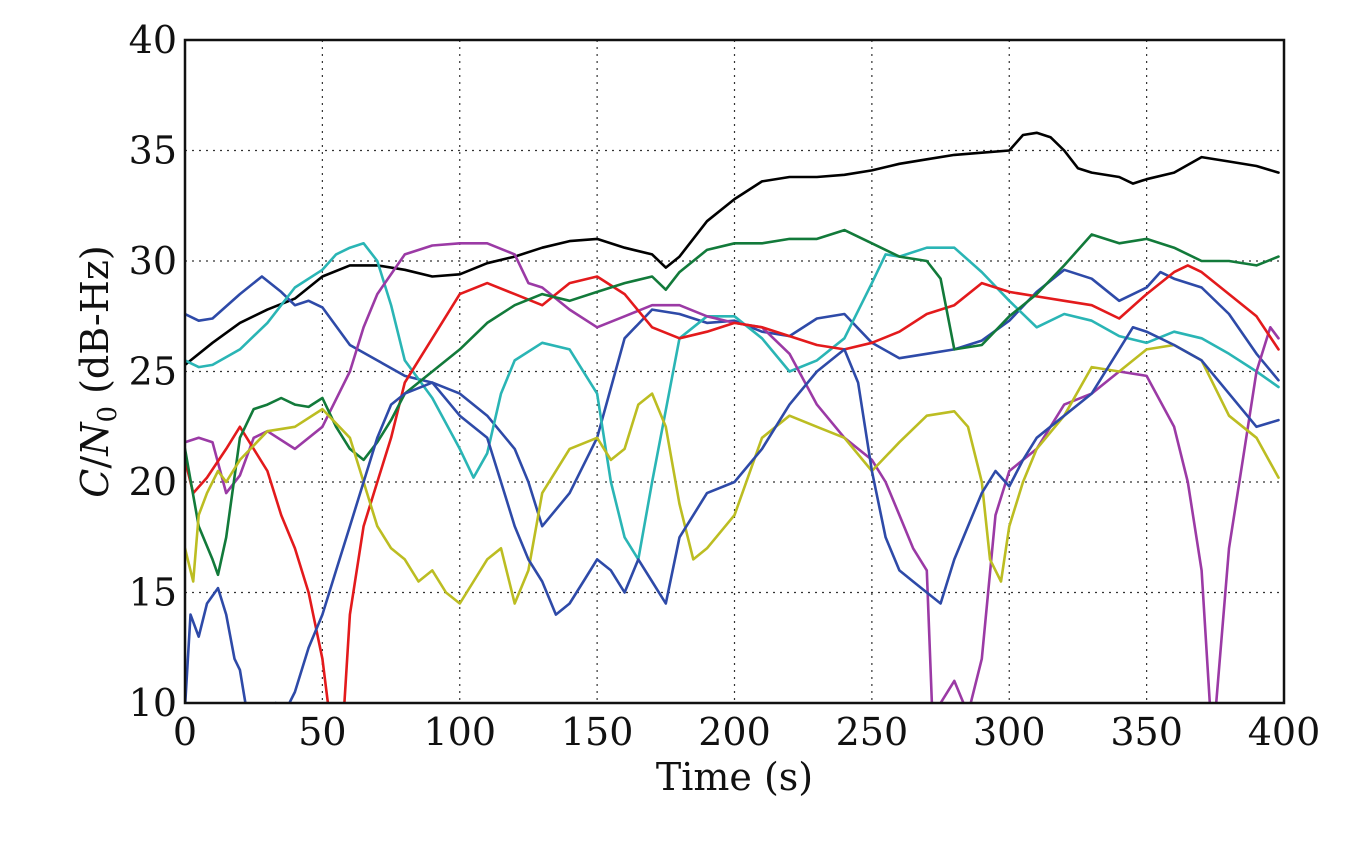 The image size is (1354, 843). Describe the element at coordinates (95, 483) in the screenshot. I see `y-axis-label-c: C` at that location.